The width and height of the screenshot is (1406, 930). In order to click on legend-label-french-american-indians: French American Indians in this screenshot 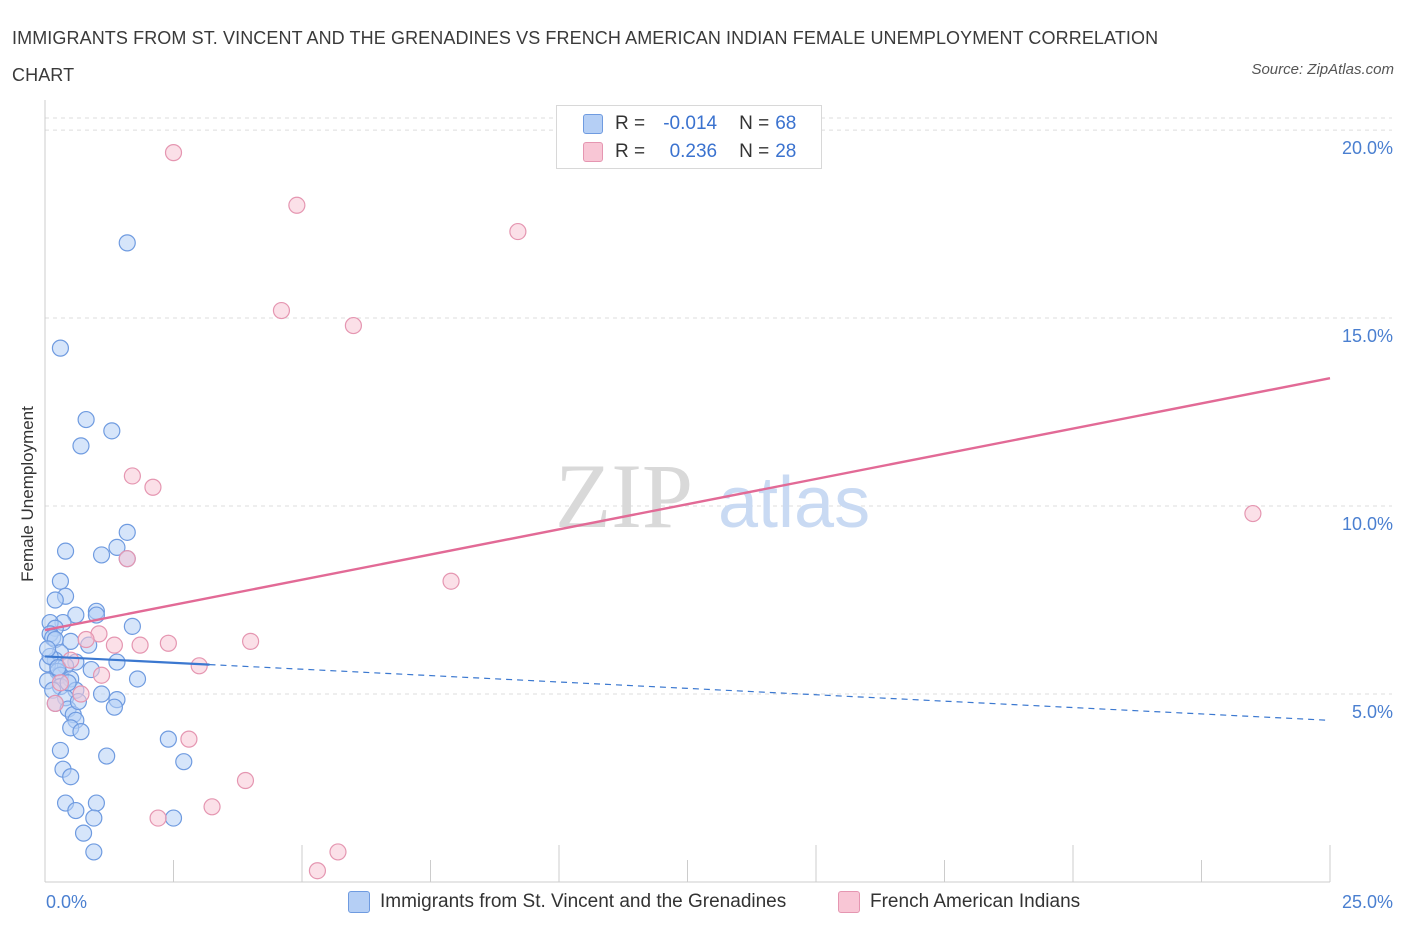, I will do `click(975, 901)`.